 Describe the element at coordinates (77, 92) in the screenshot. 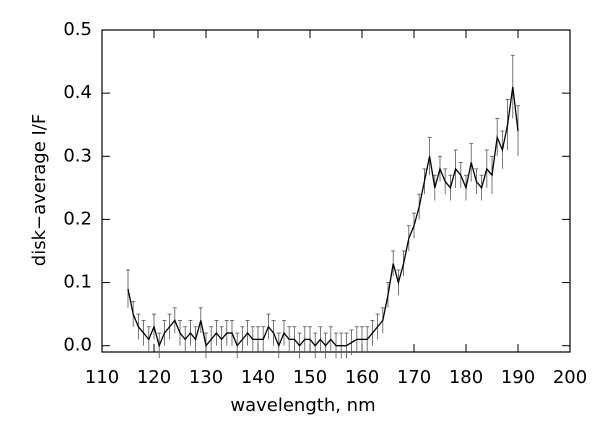

I see `y-tick-label: 0.4` at that location.